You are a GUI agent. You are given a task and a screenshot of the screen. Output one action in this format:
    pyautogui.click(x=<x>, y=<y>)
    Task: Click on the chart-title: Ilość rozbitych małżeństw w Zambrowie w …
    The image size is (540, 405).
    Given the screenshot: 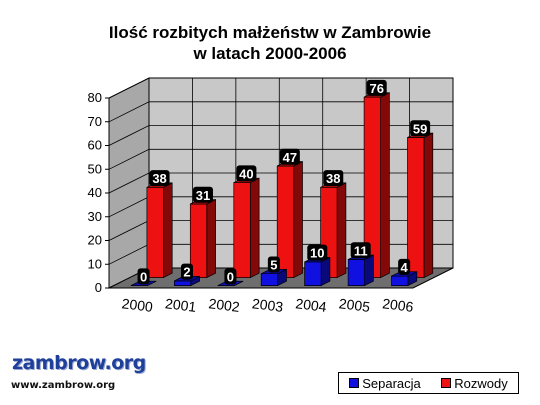 What is the action you would take?
    pyautogui.click(x=270, y=43)
    